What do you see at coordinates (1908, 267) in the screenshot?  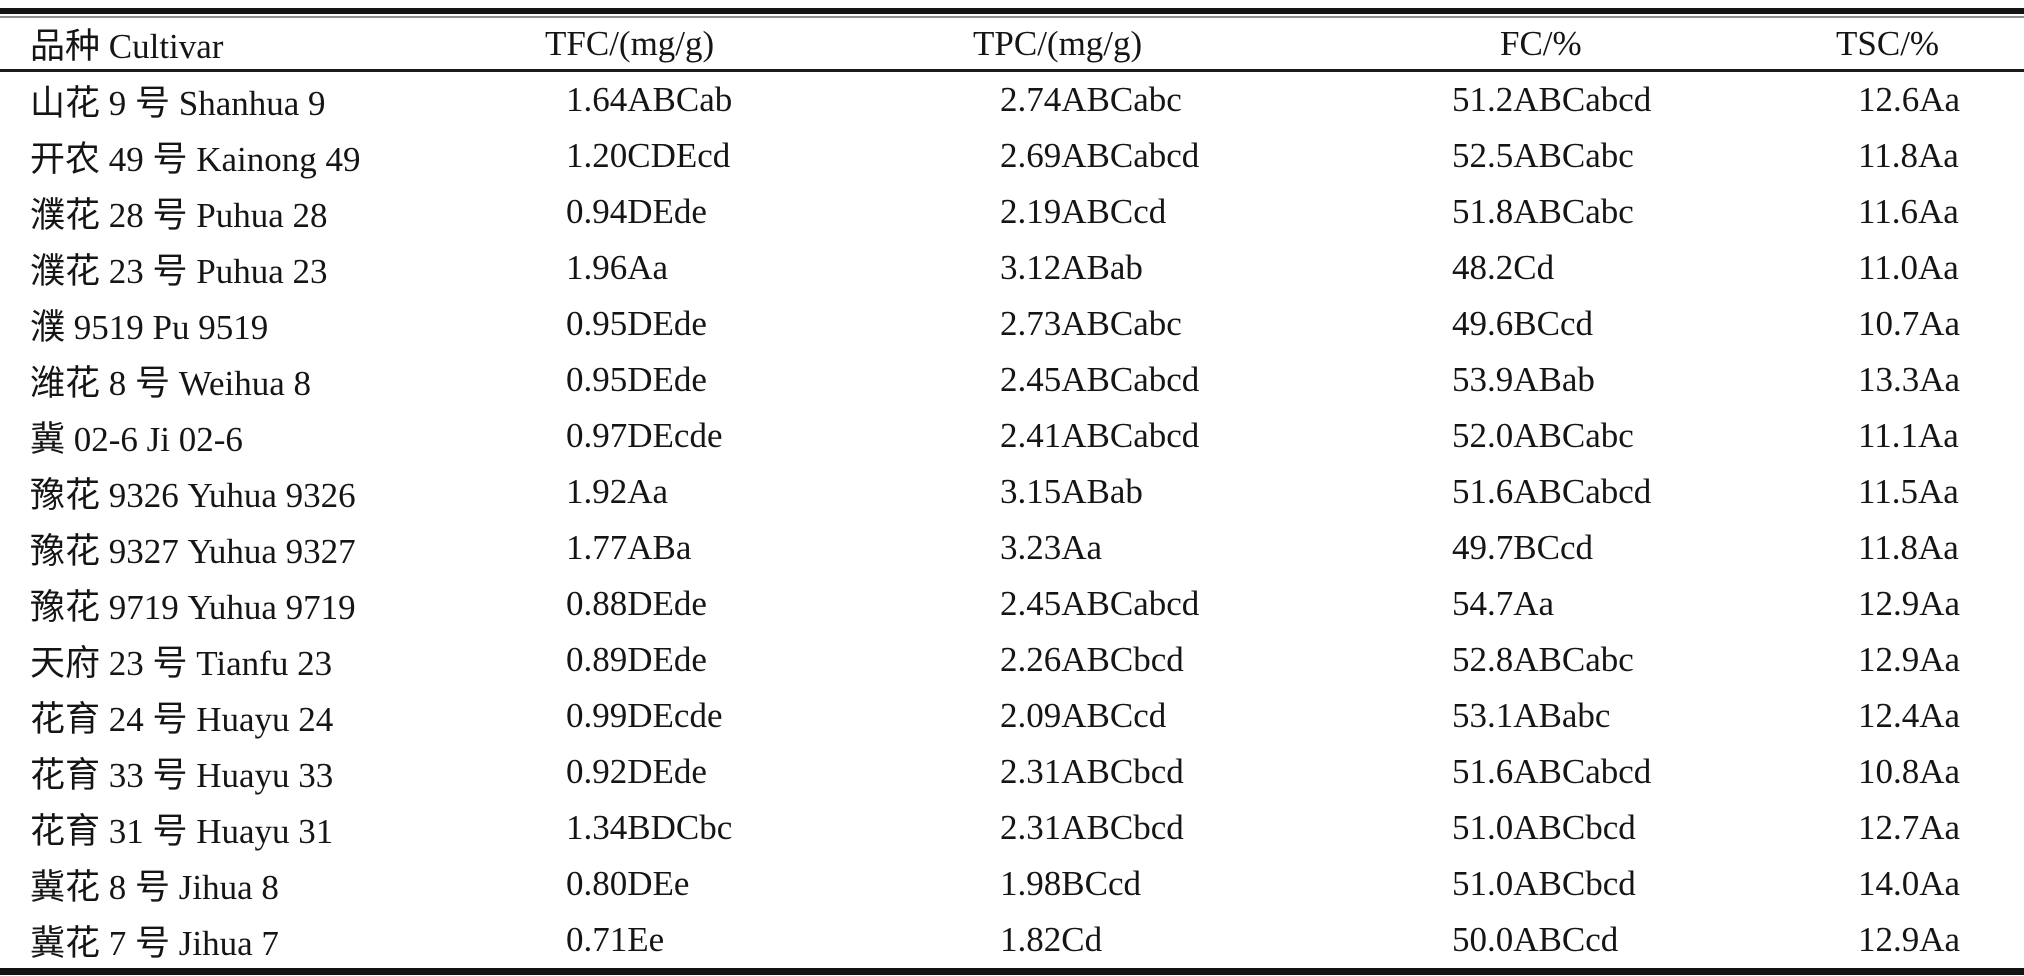 I see `cell-tsc: 11.0Aa` at bounding box center [1908, 267].